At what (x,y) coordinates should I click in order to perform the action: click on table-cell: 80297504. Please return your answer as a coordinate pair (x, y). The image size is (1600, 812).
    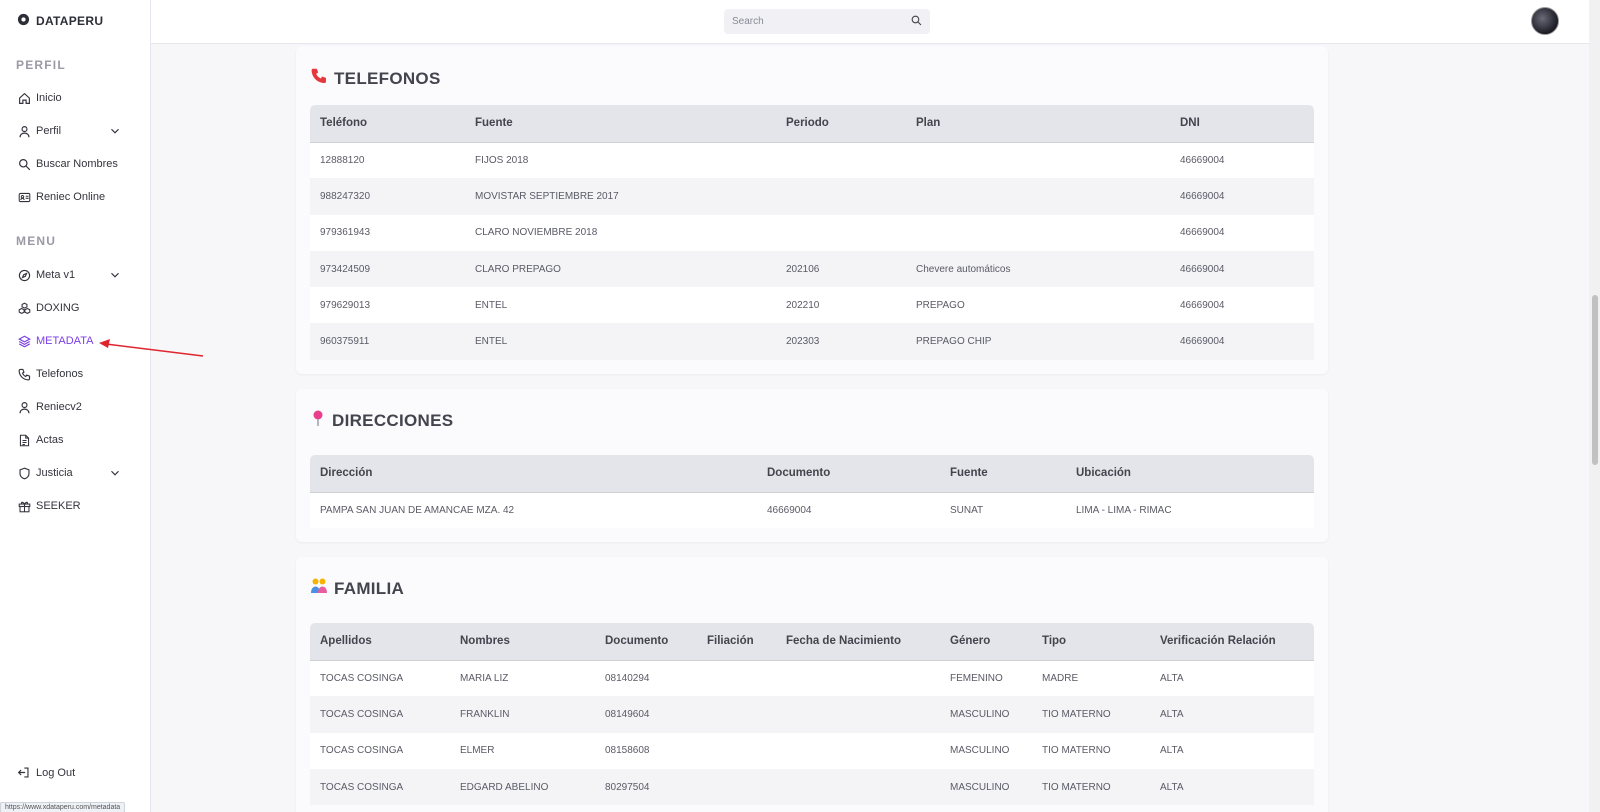
    Looking at the image, I should click on (646, 787).